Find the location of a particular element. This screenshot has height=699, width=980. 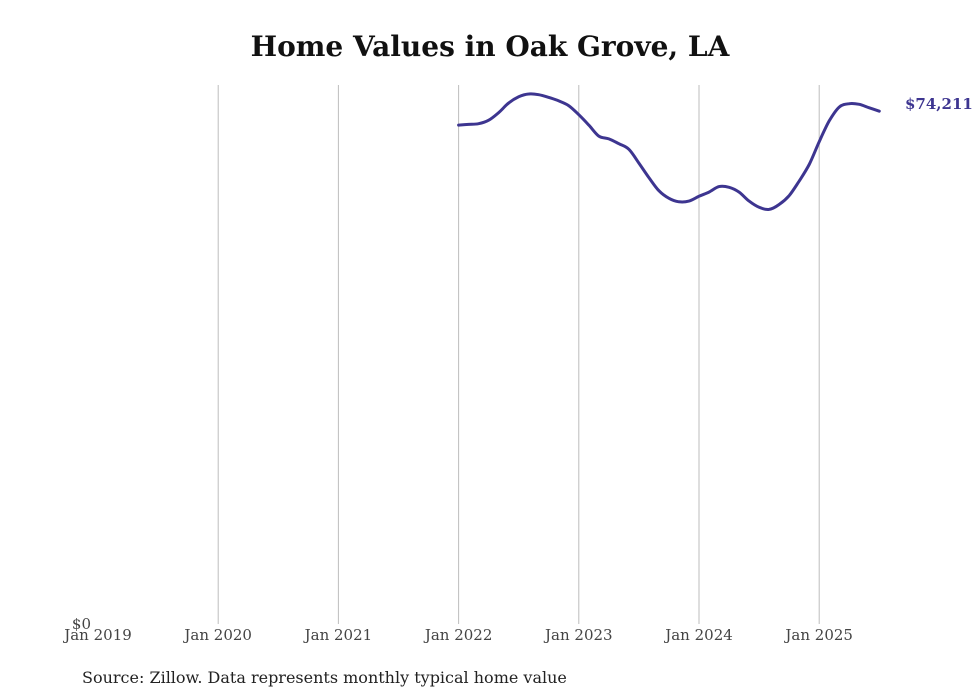

series-line is located at coordinates (669, 151).